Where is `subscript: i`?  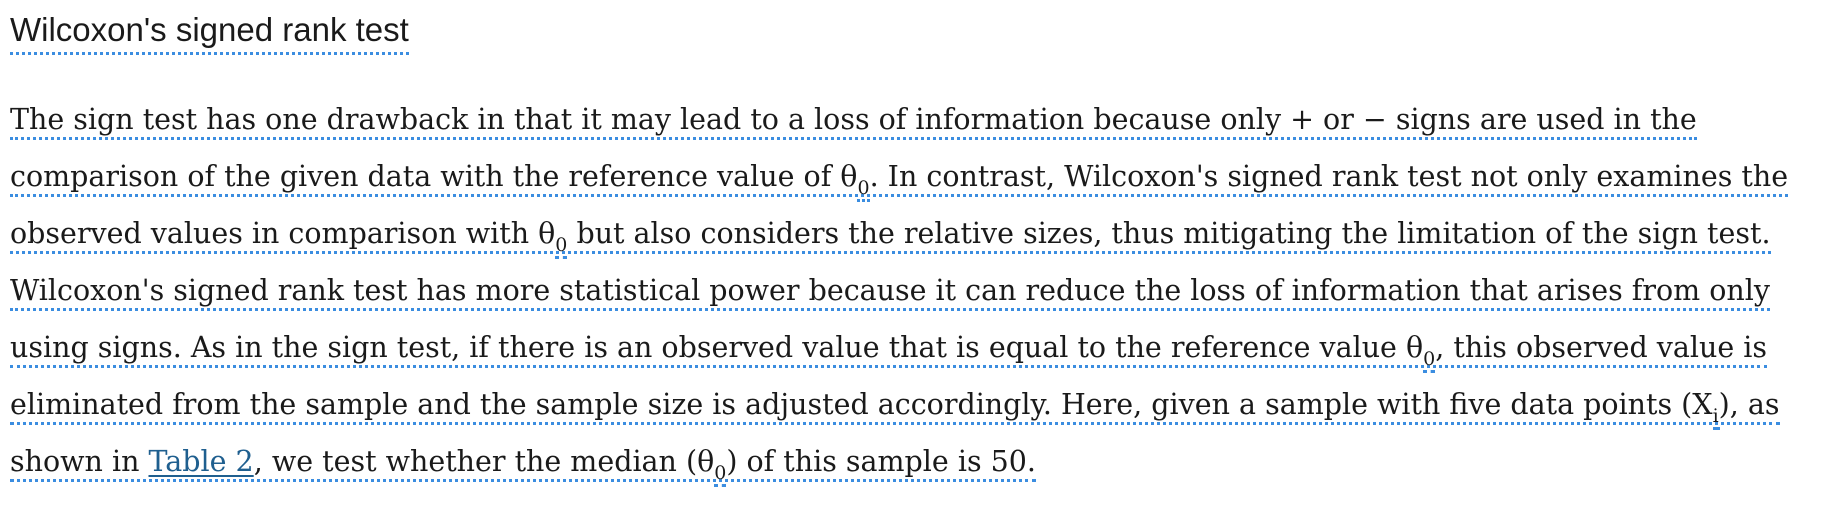
subscript: i is located at coordinates (1715, 417).